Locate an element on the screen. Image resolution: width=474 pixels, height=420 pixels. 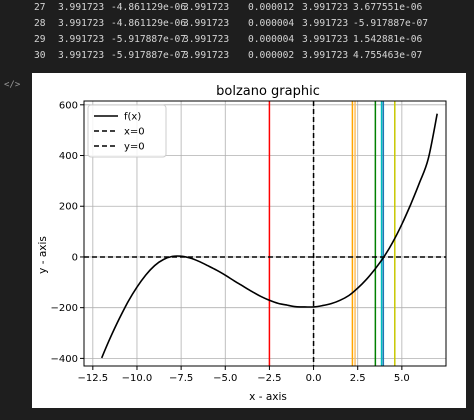
legend: f(x) x=0 y=0 is located at coordinates (127, 131).